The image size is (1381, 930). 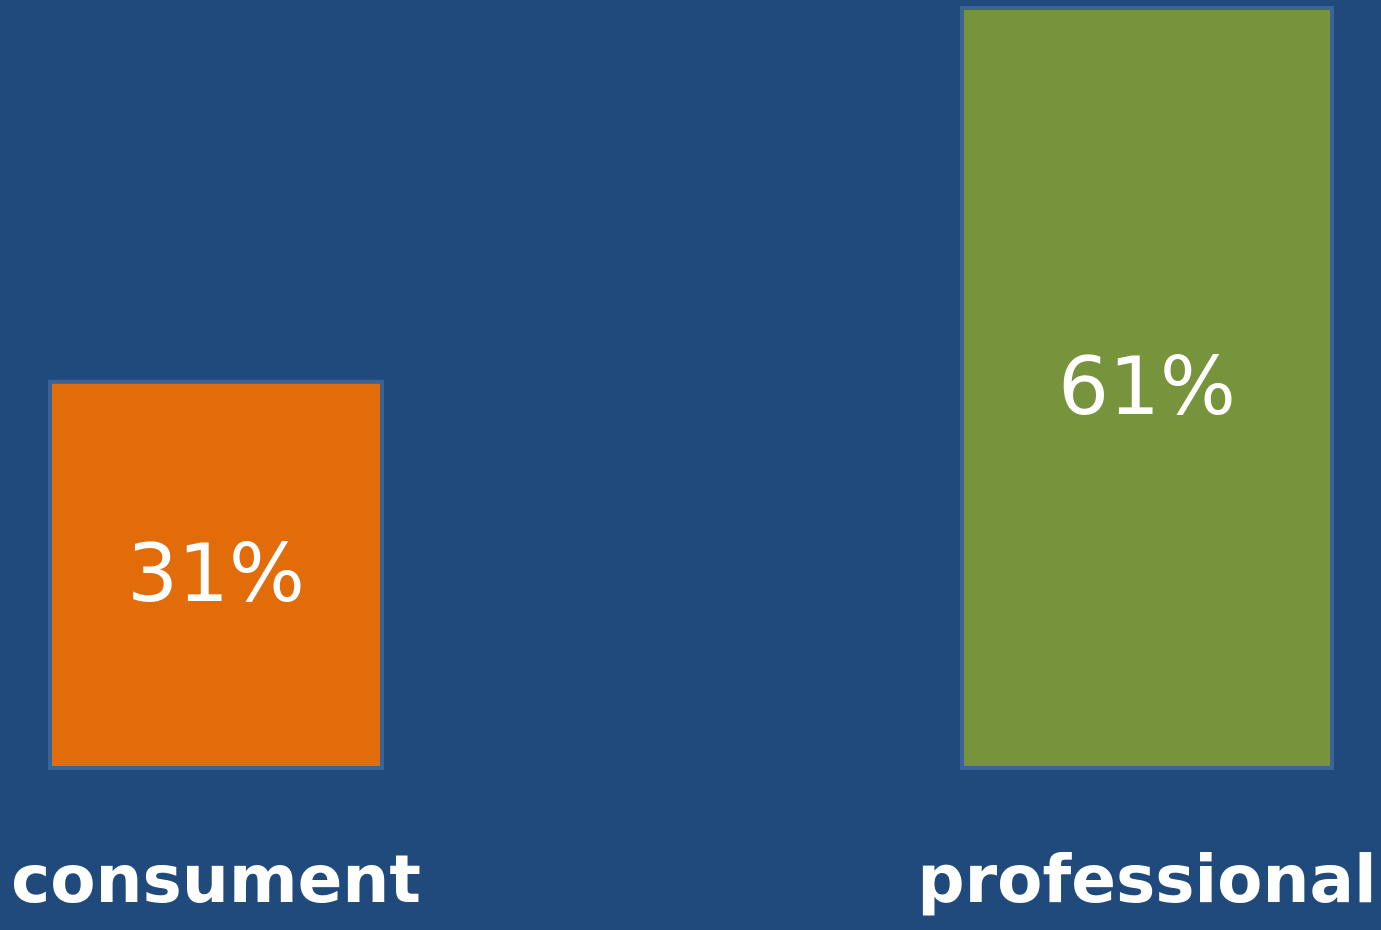 I want to click on value-label: 61%, so click(x=1147, y=386).